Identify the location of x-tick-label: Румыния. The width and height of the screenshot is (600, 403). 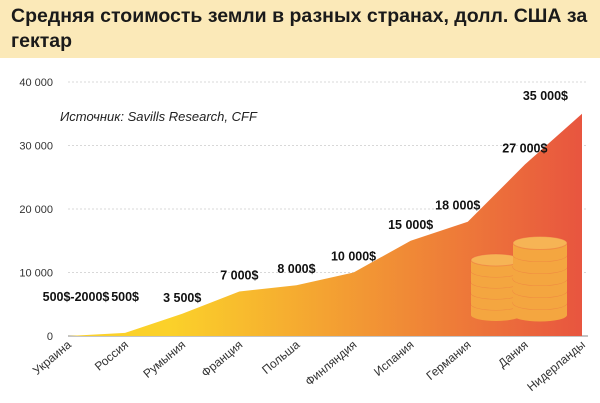
(164, 359).